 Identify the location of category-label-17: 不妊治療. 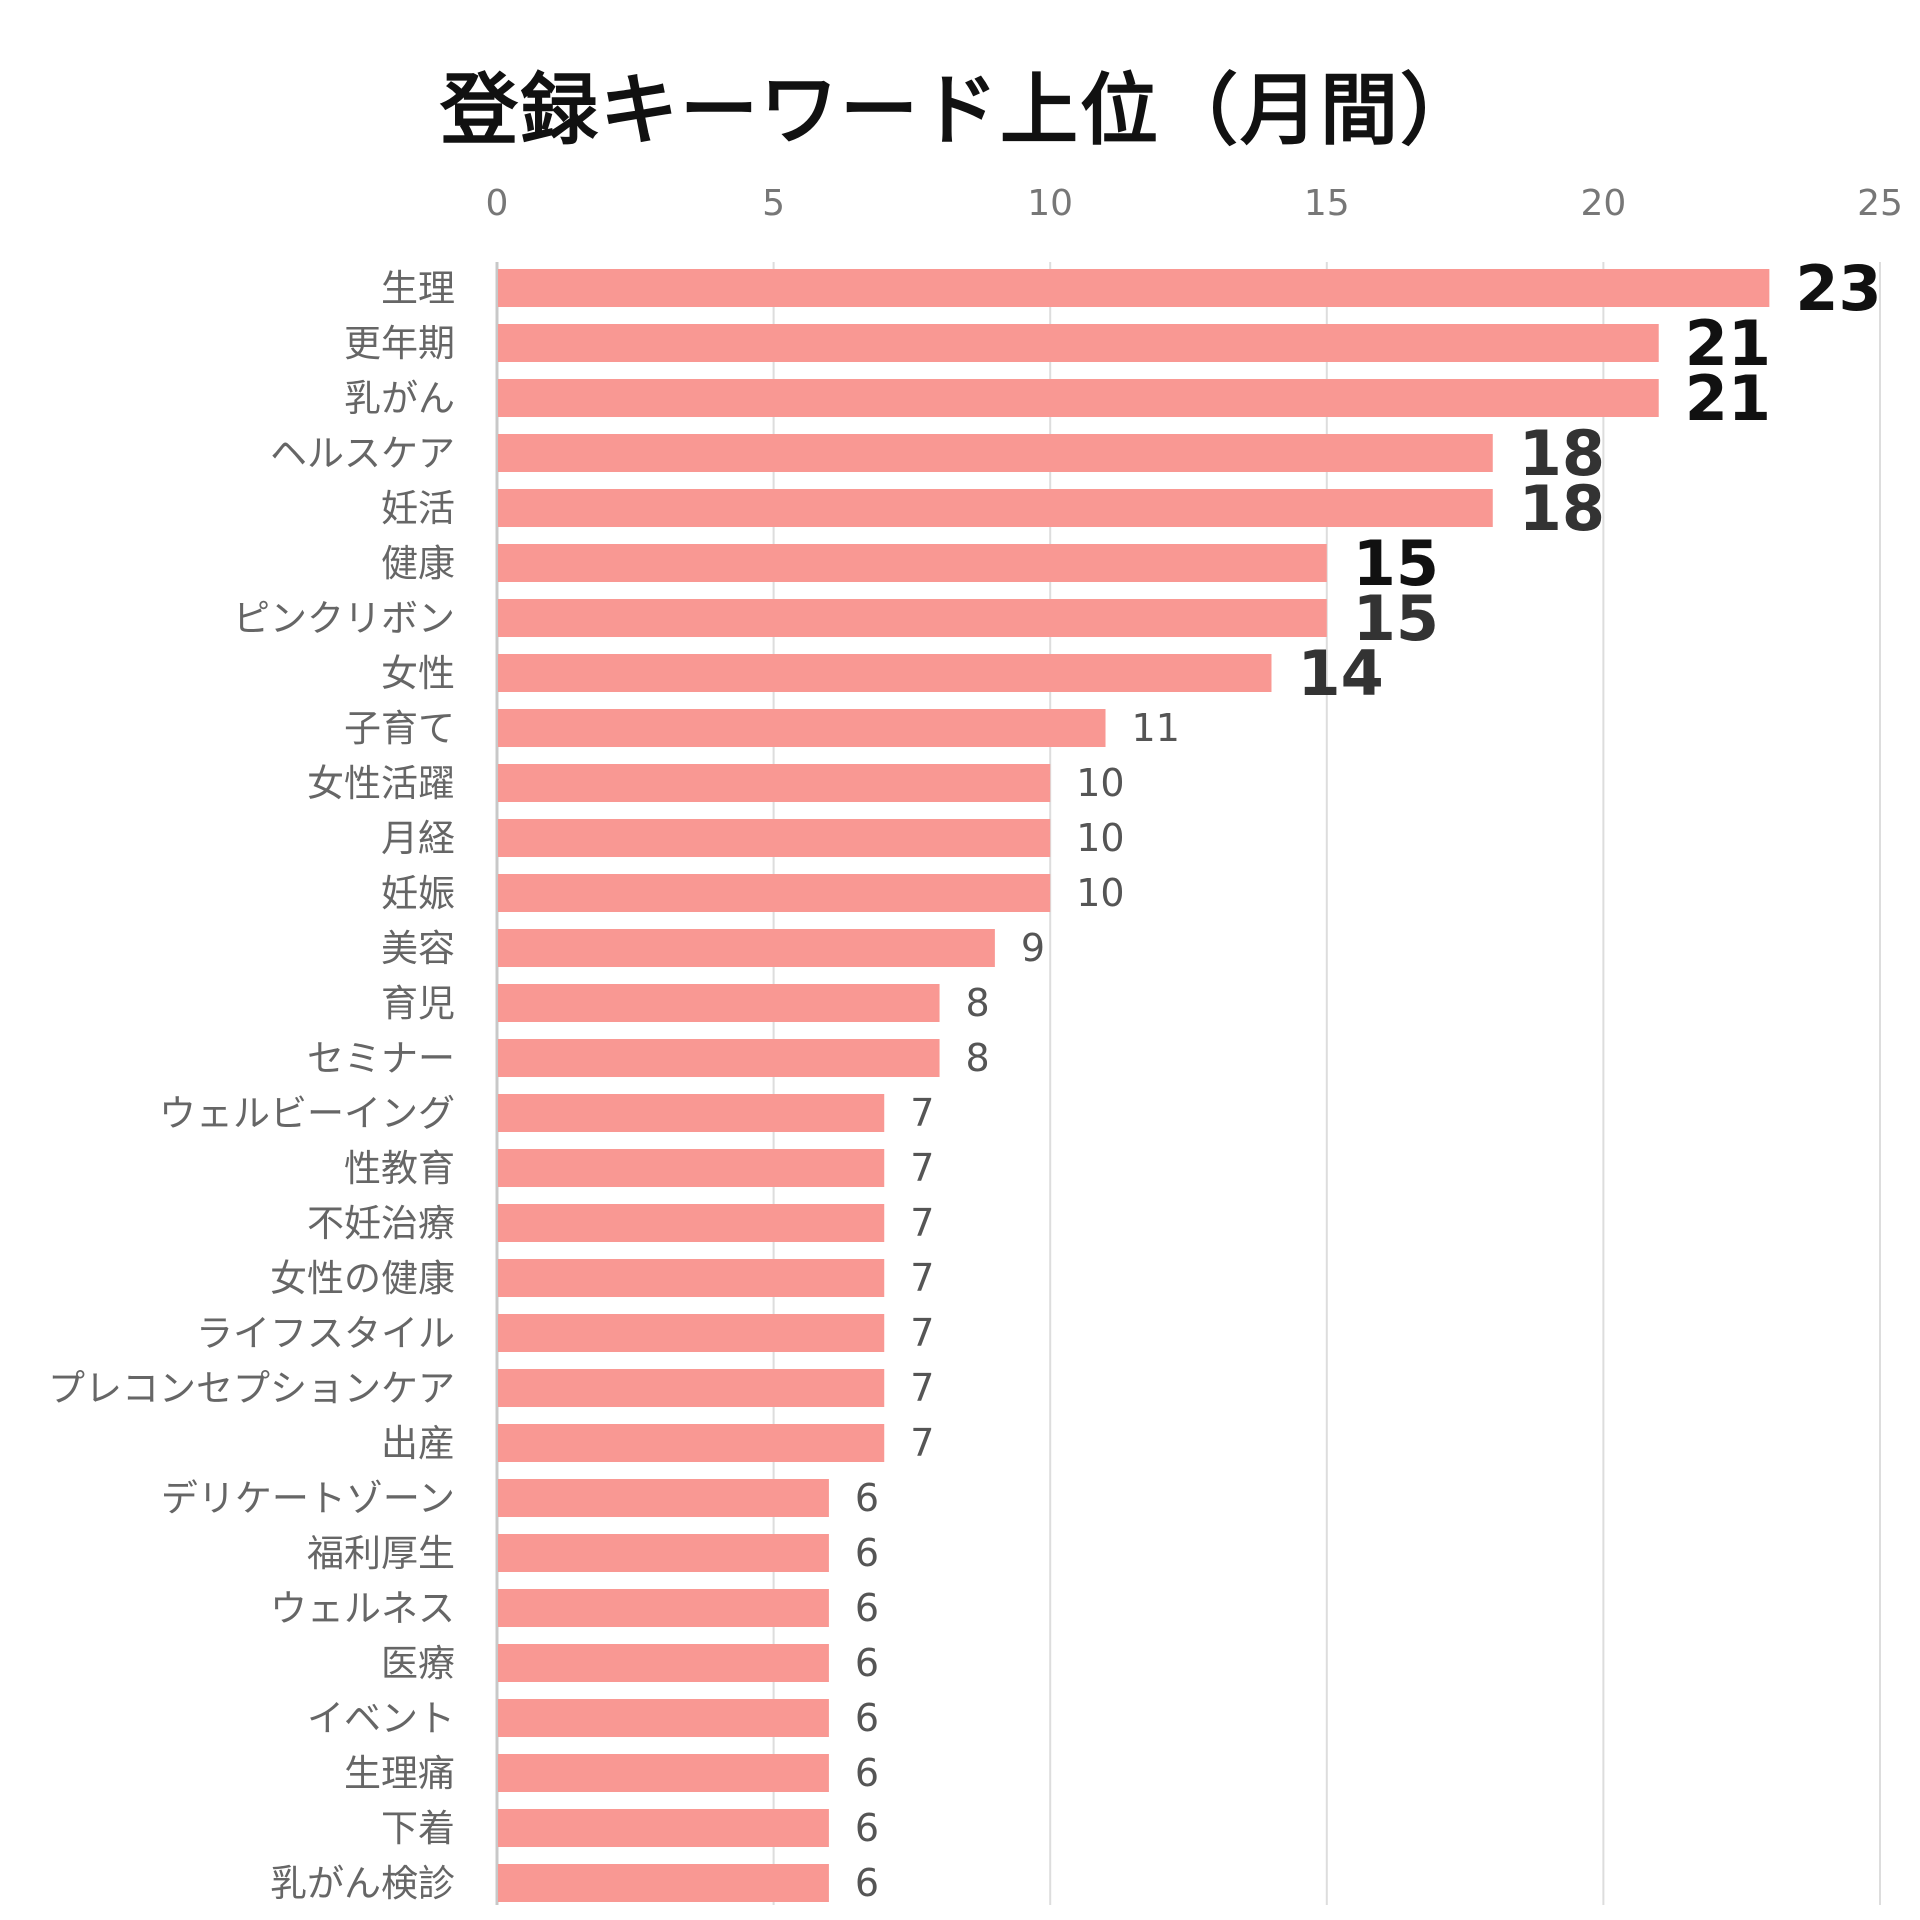
(381, 1223).